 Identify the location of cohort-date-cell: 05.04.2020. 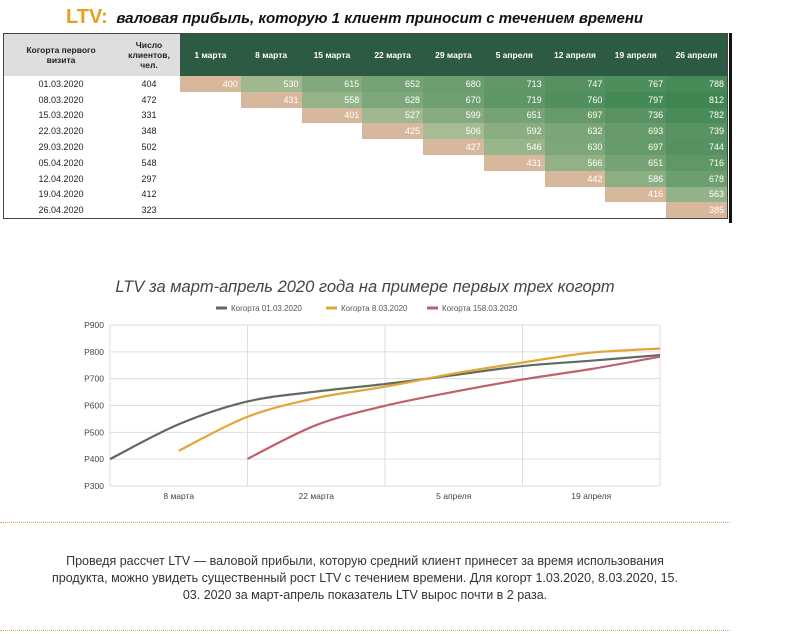
(61, 162).